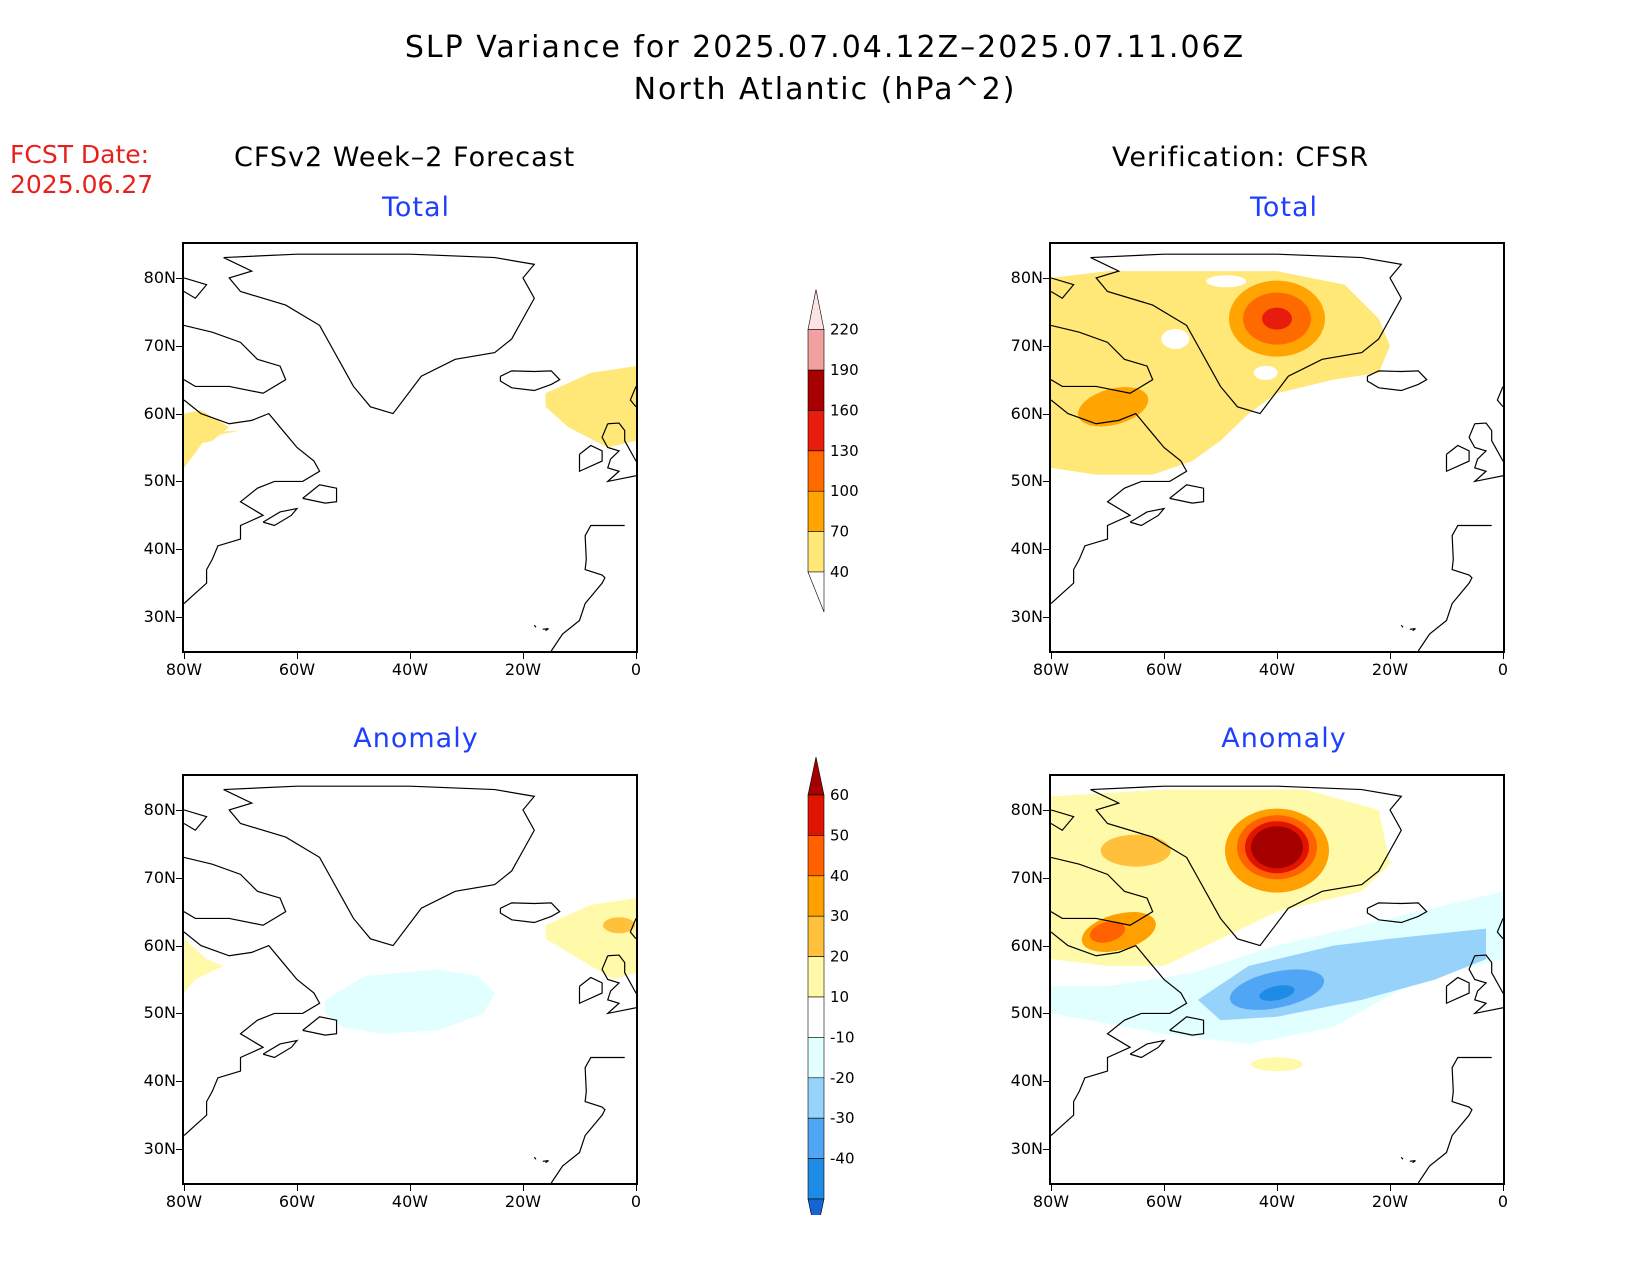 This screenshot has width=1650, height=1275. Describe the element at coordinates (416, 207) in the screenshot. I see `forecast-total-title: Total` at that location.